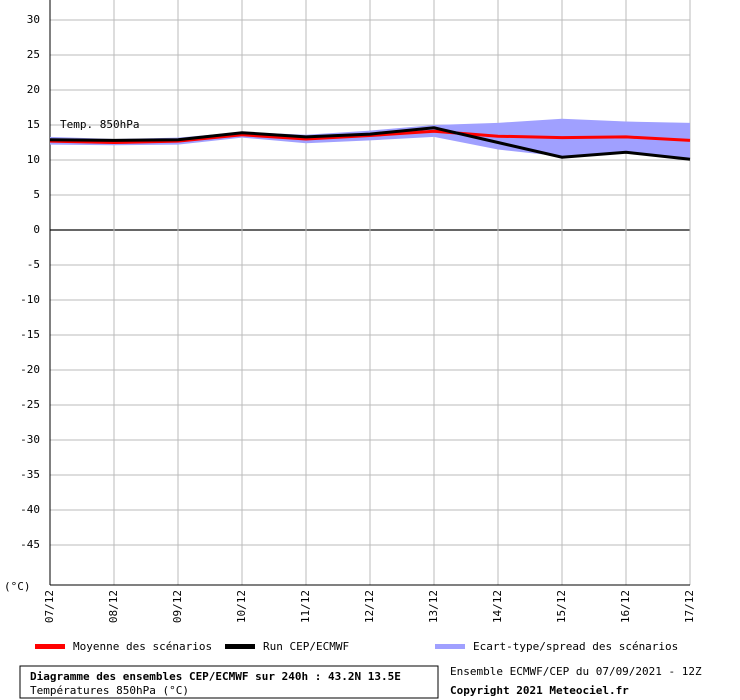 This screenshot has height=700, width=740. I want to click on copyright: Copyright 2021 Meteociel.fr, so click(539, 690).